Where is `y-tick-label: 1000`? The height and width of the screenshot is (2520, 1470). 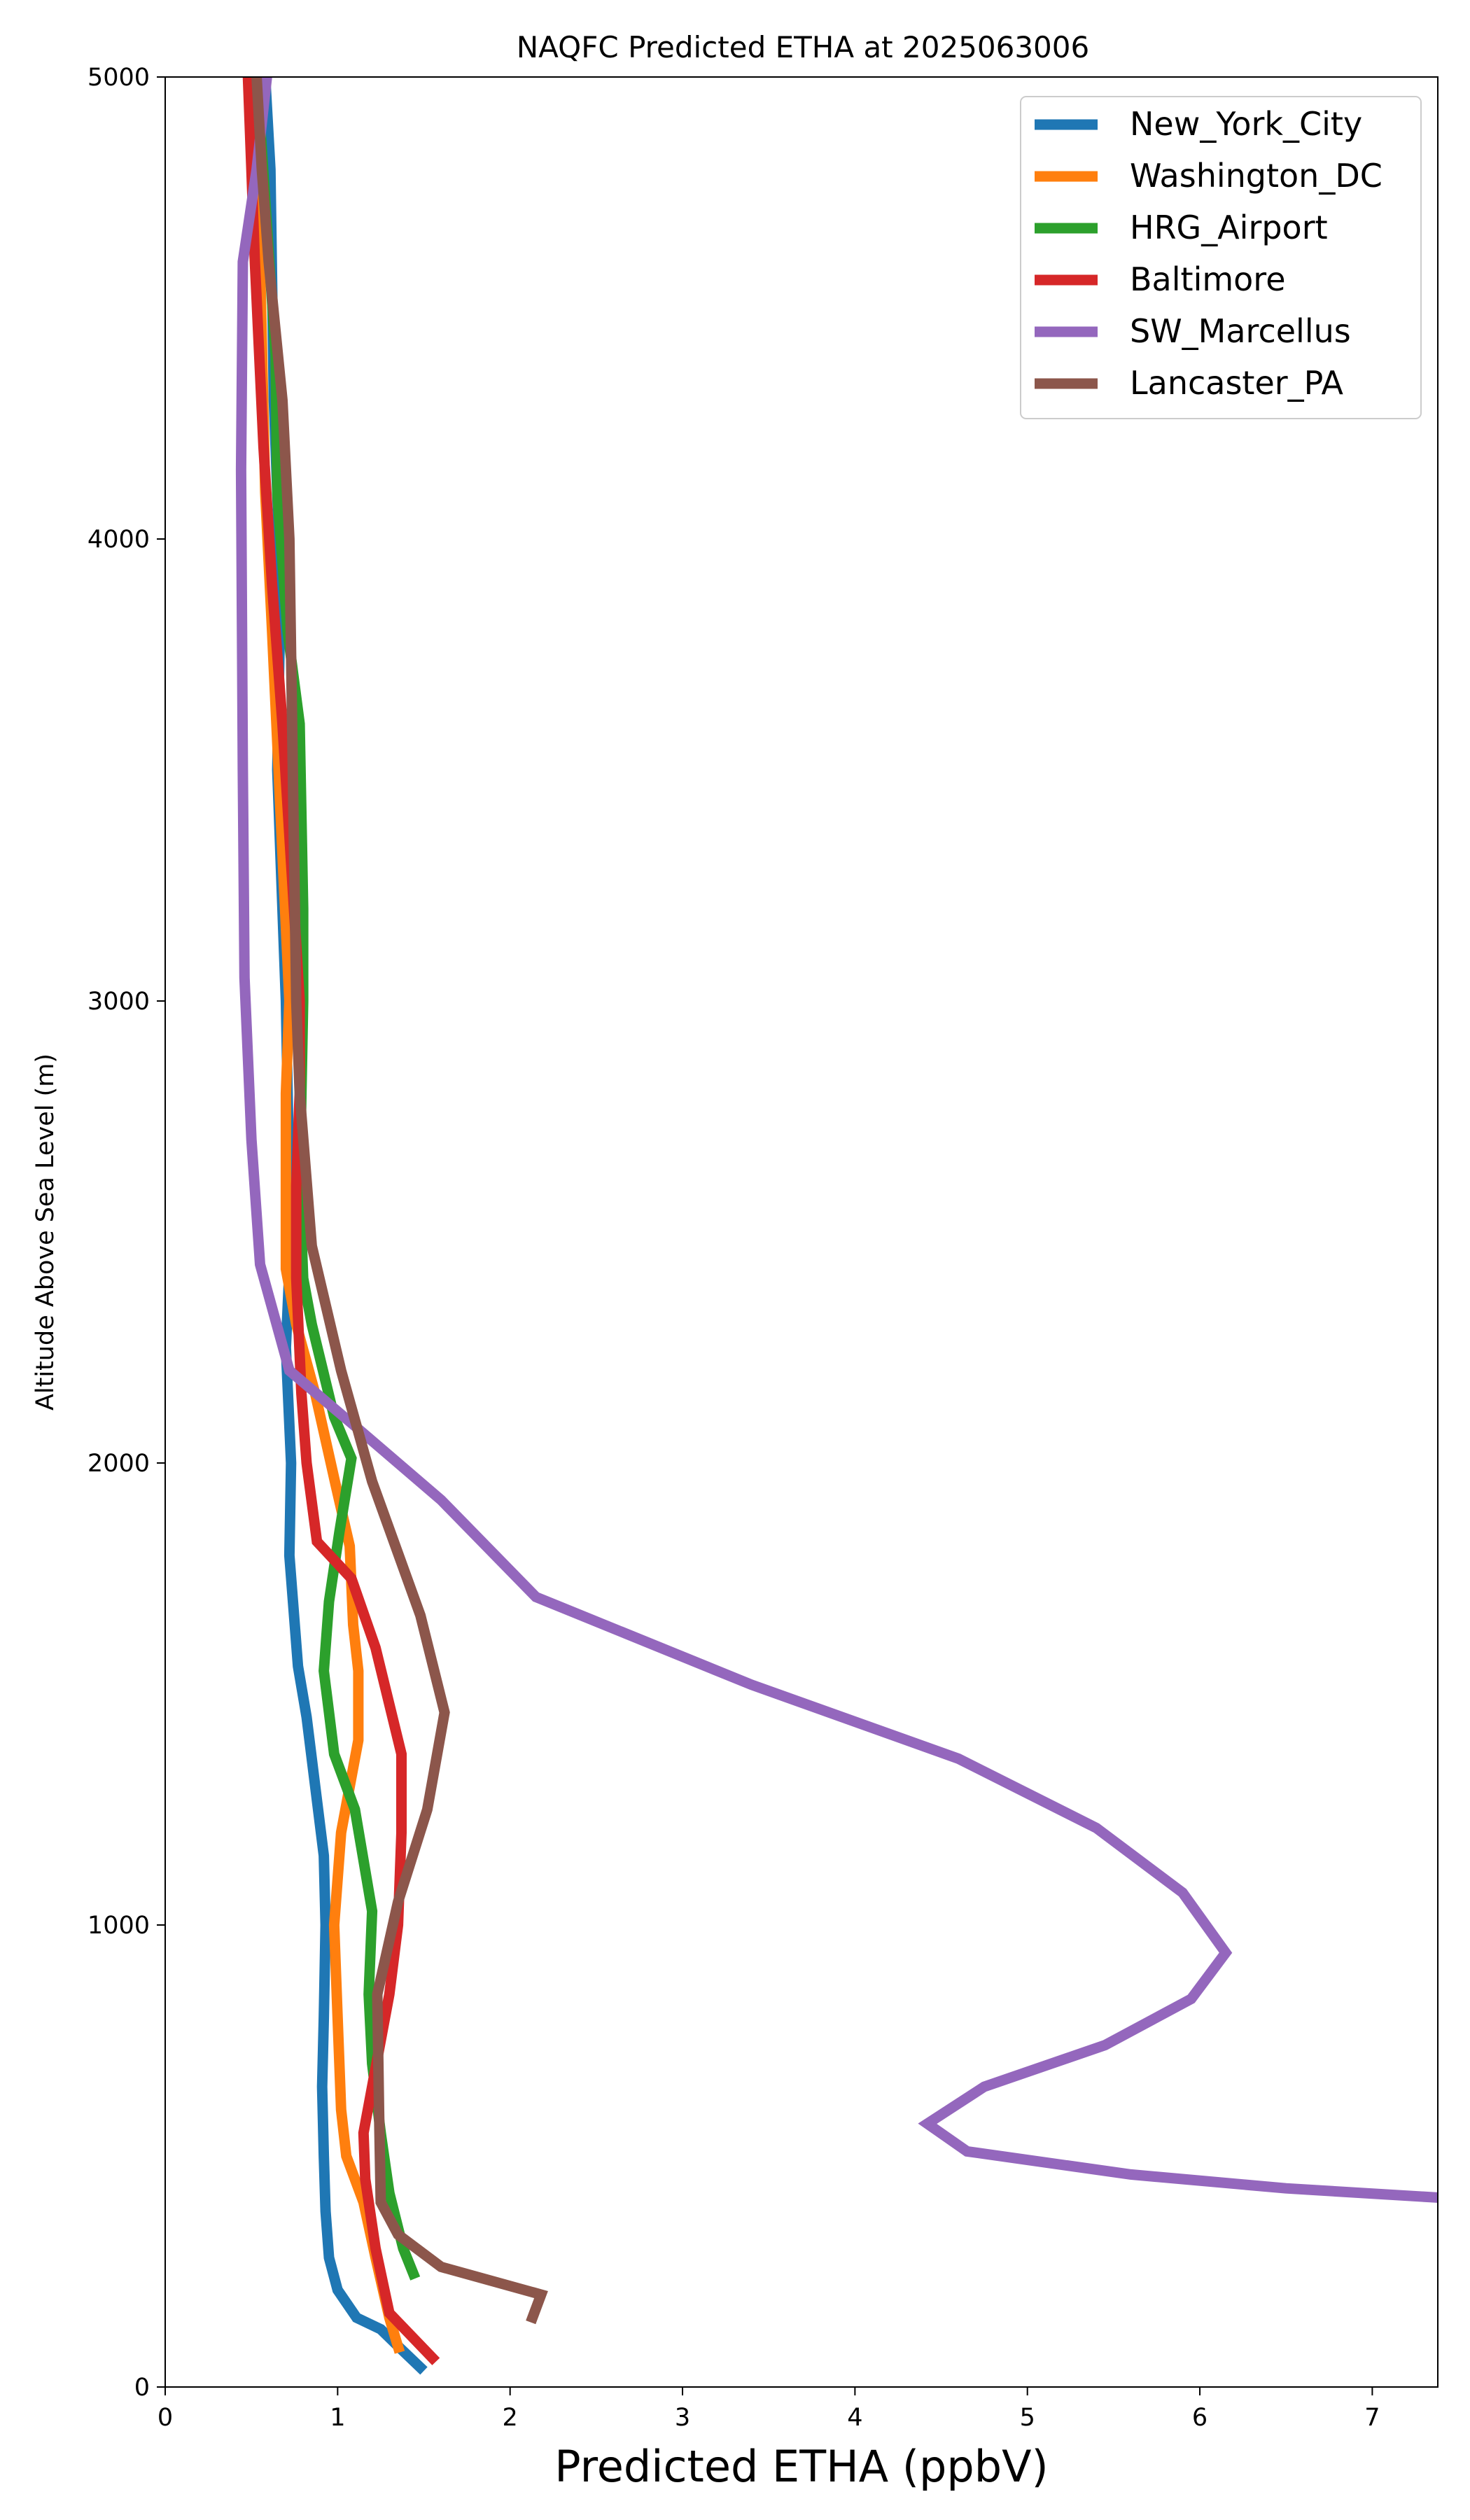 y-tick-label: 1000 is located at coordinates (119, 1926).